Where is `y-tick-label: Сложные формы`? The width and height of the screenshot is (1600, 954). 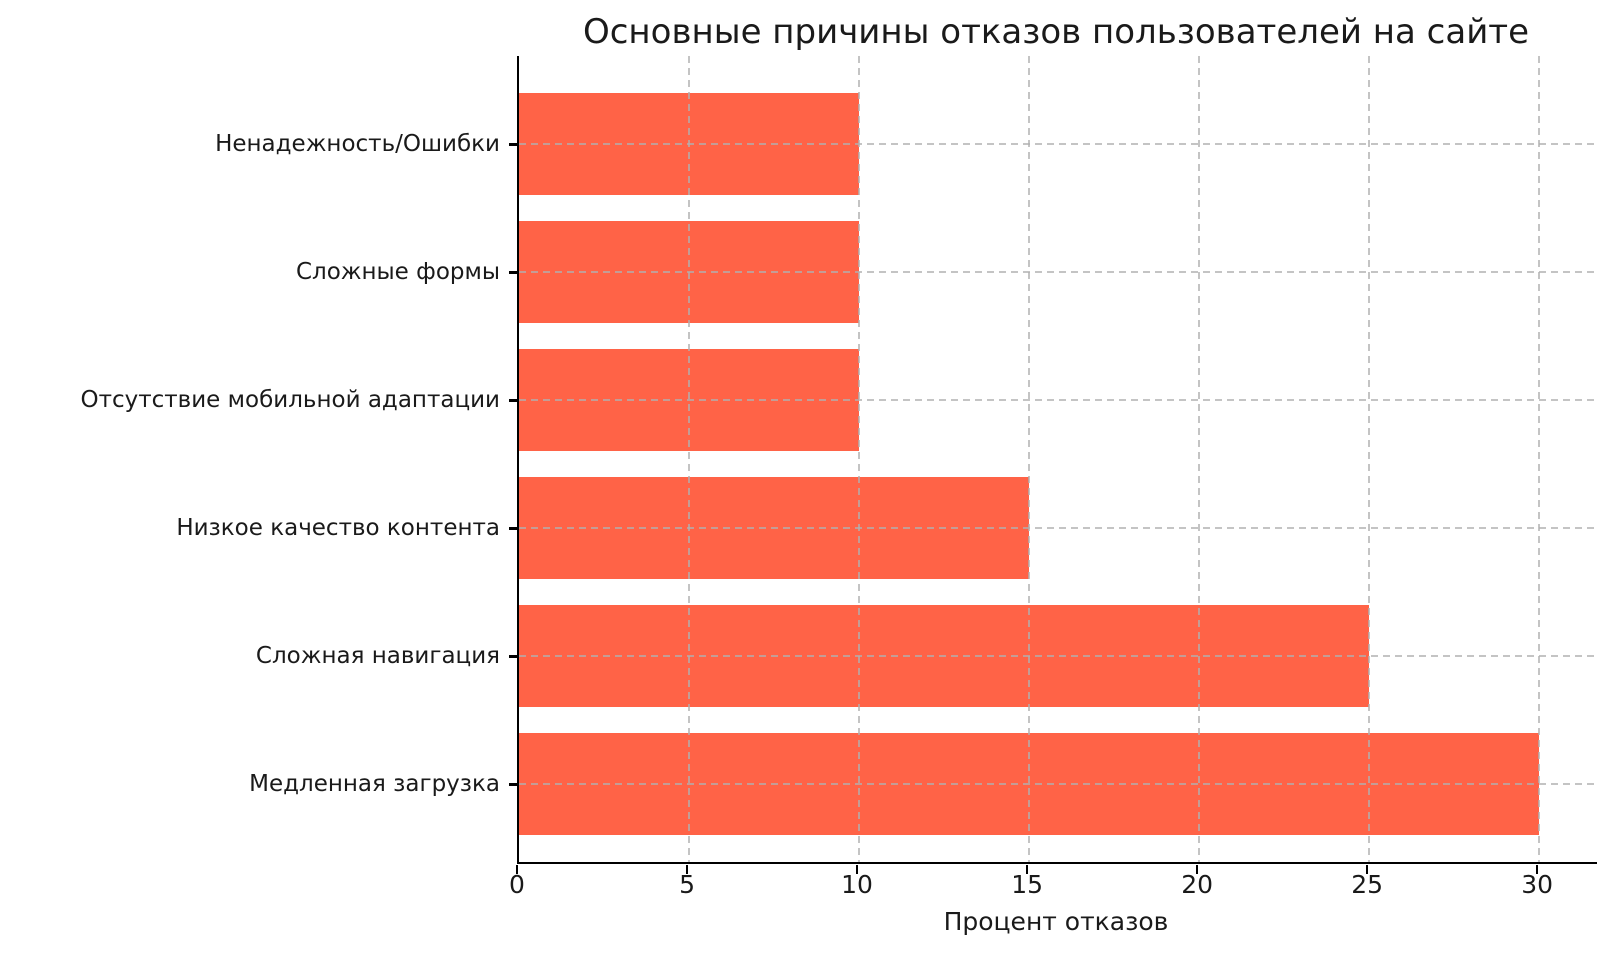
y-tick-label: Сложные формы is located at coordinates (397, 272).